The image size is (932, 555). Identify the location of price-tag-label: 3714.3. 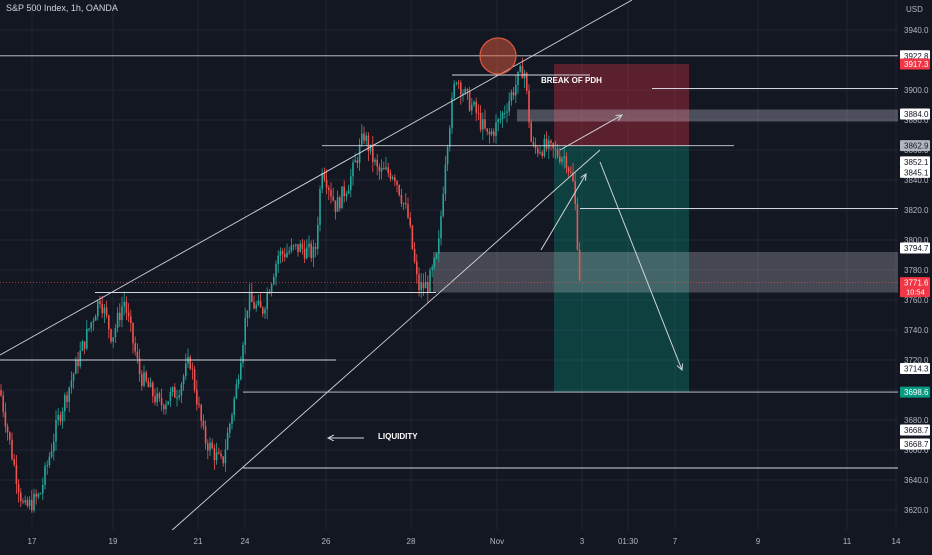
(916, 369).